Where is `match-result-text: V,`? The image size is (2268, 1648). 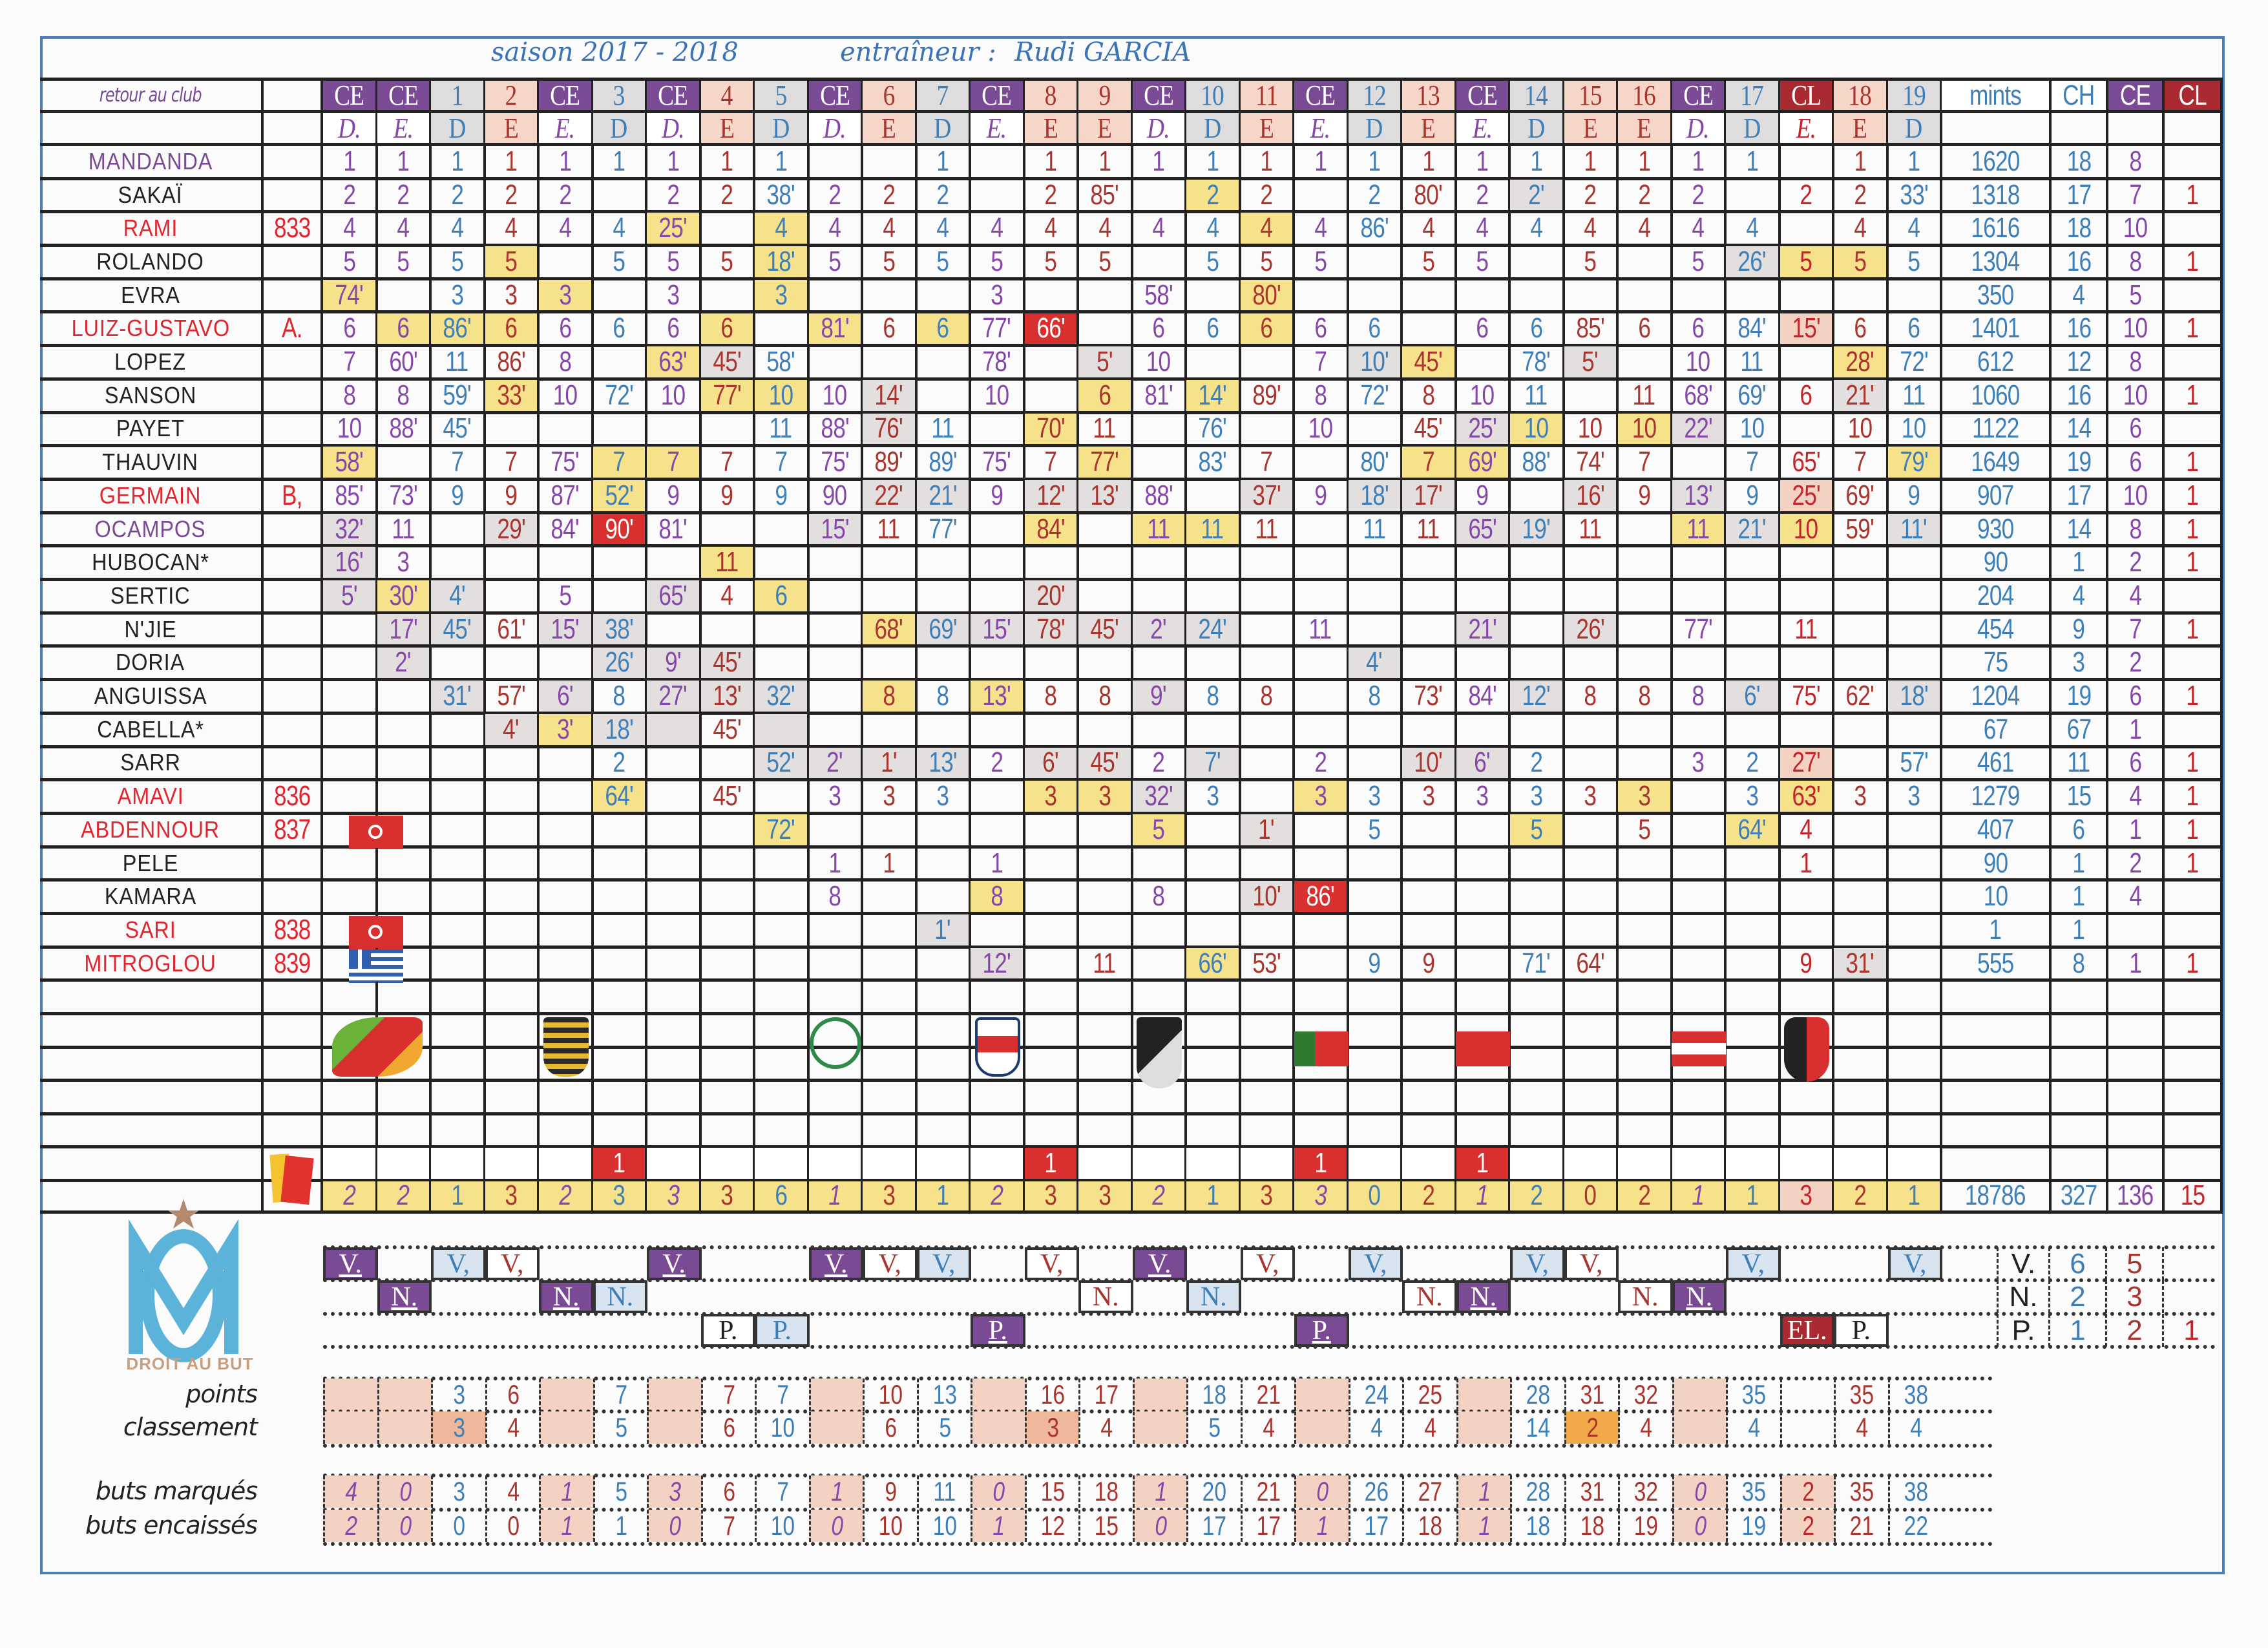 match-result-text: V, is located at coordinates (1538, 1264).